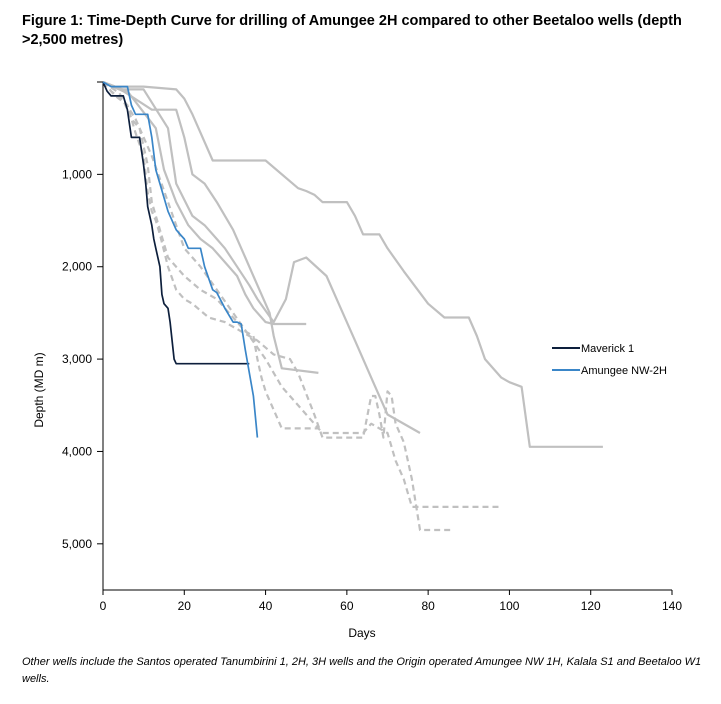 The width and height of the screenshot is (721, 704). Describe the element at coordinates (77, 359) in the screenshot. I see `y-tick-label: 3,000` at that location.